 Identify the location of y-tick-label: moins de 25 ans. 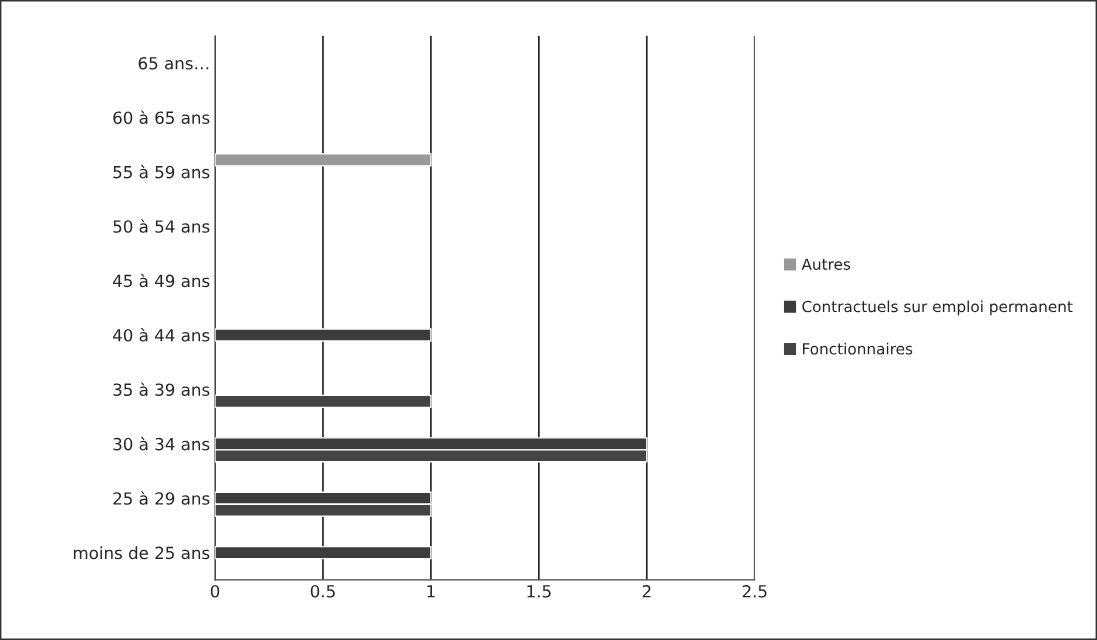
(141, 553).